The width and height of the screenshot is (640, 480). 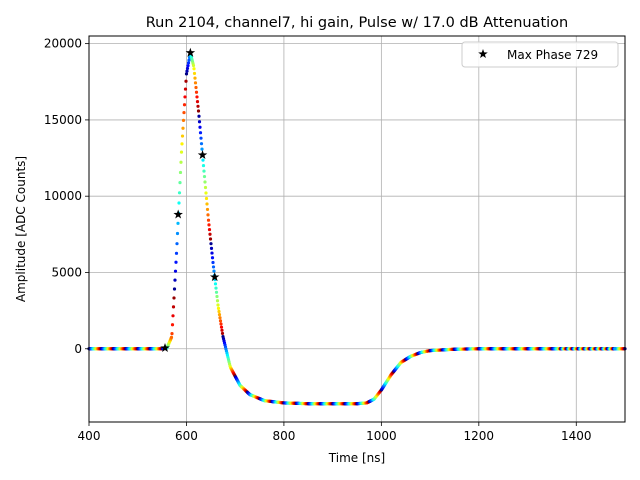 What do you see at coordinates (78, 349) in the screenshot?
I see `y-tick-label: 0` at bounding box center [78, 349].